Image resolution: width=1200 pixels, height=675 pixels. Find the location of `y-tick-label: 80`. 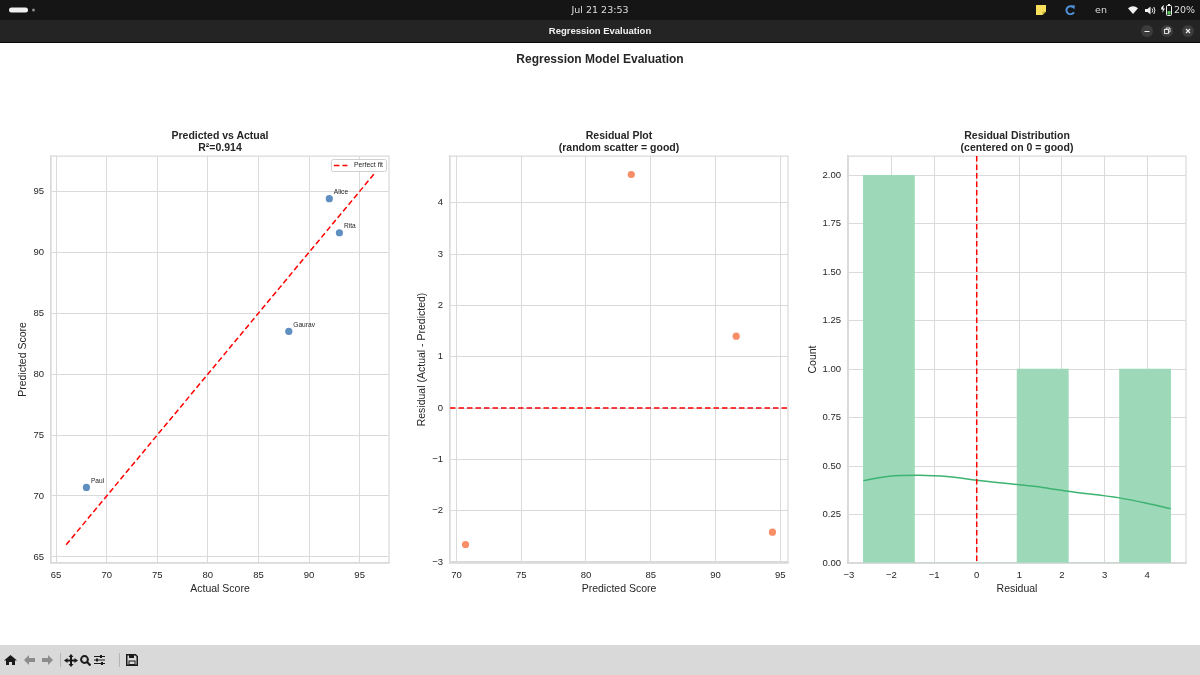

y-tick-label: 80 is located at coordinates (38, 373).